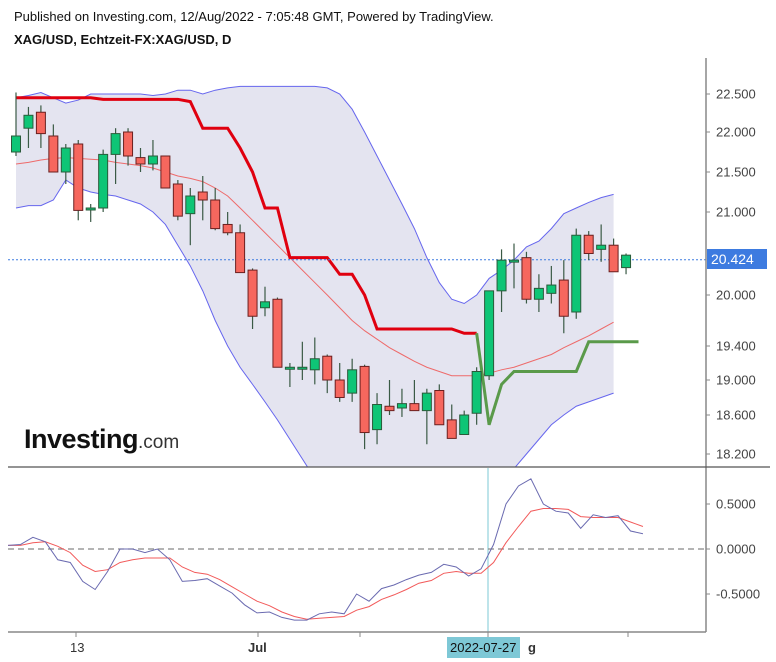  What do you see at coordinates (736, 346) in the screenshot?
I see `price-tick-label: 19.400` at bounding box center [736, 346].